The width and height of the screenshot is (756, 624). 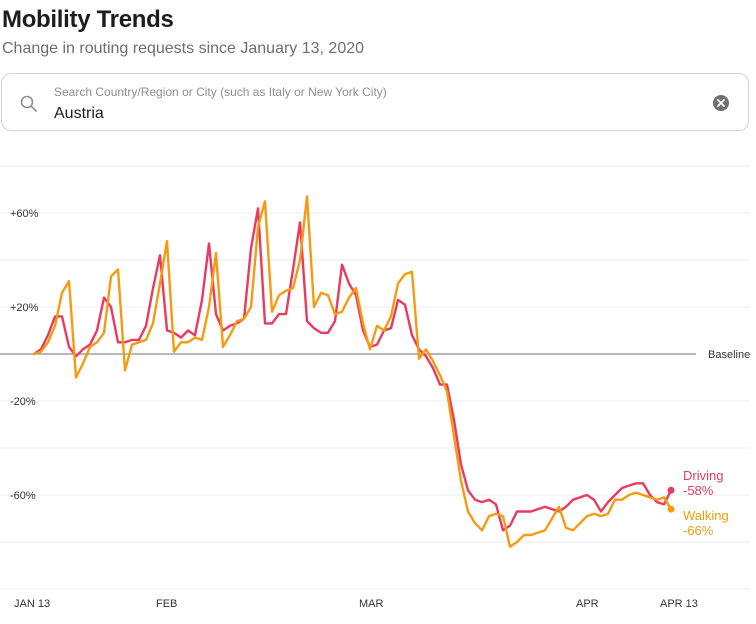 I want to click on page-title: Mobility Trends, so click(x=88, y=19).